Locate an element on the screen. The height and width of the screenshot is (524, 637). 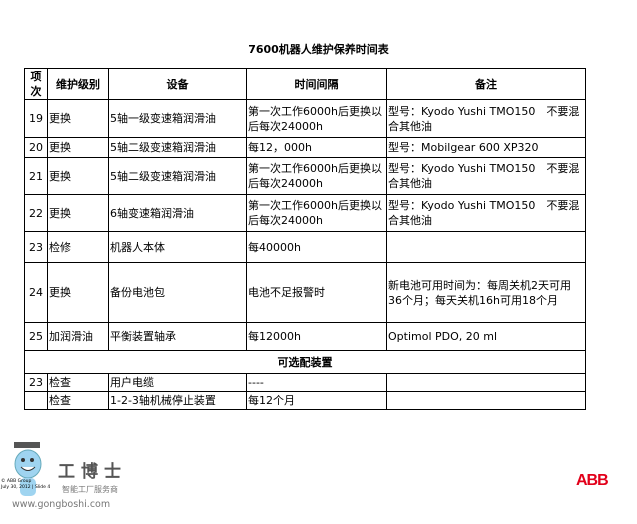
table-cell: ---- is located at coordinates (316, 382).